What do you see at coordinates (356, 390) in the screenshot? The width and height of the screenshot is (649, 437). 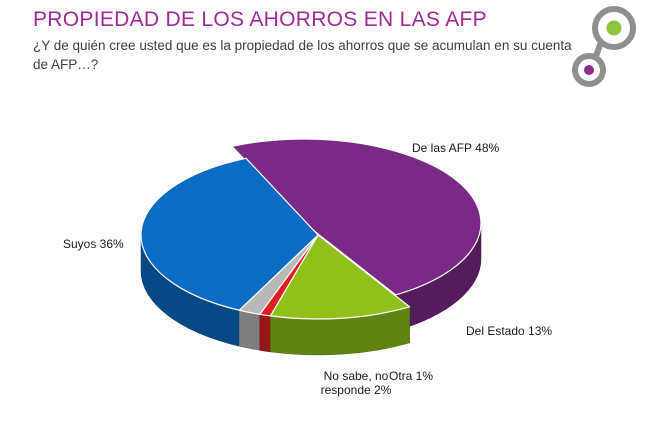 I see `slice-label-line: responde 2%` at bounding box center [356, 390].